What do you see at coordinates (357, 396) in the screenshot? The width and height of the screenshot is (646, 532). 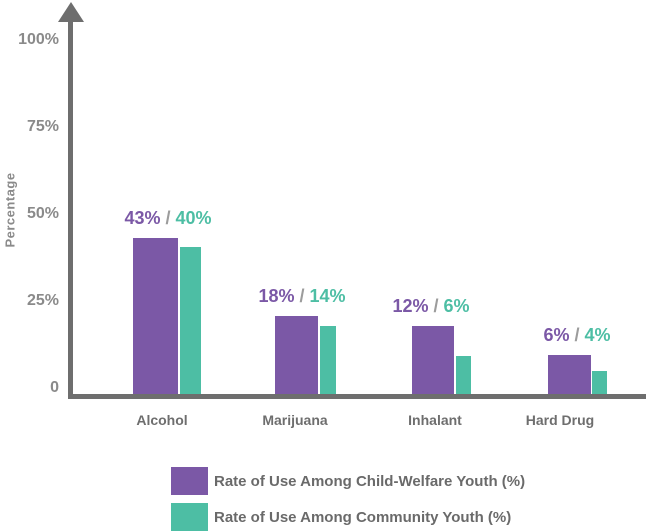 I see `x-axis-line` at bounding box center [357, 396].